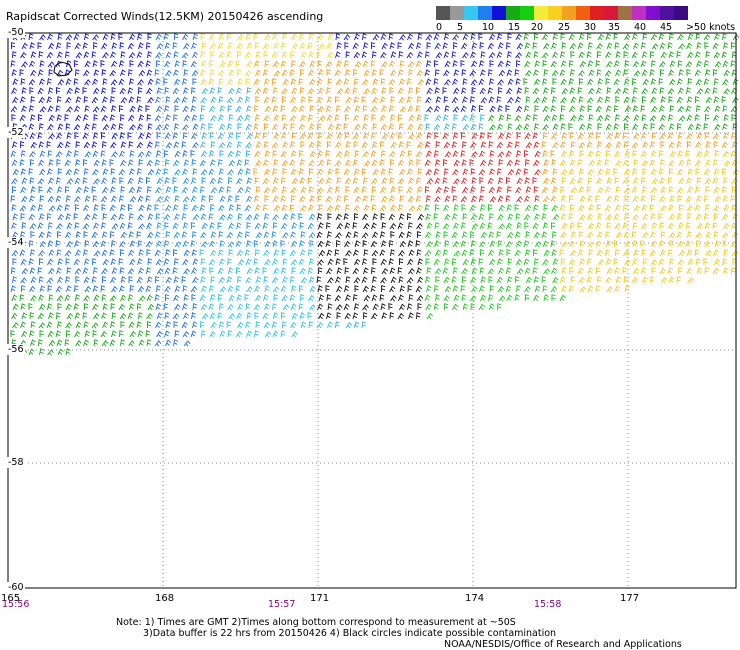  Describe the element at coordinates (16, 587) in the screenshot. I see `lat-label: -60` at that location.